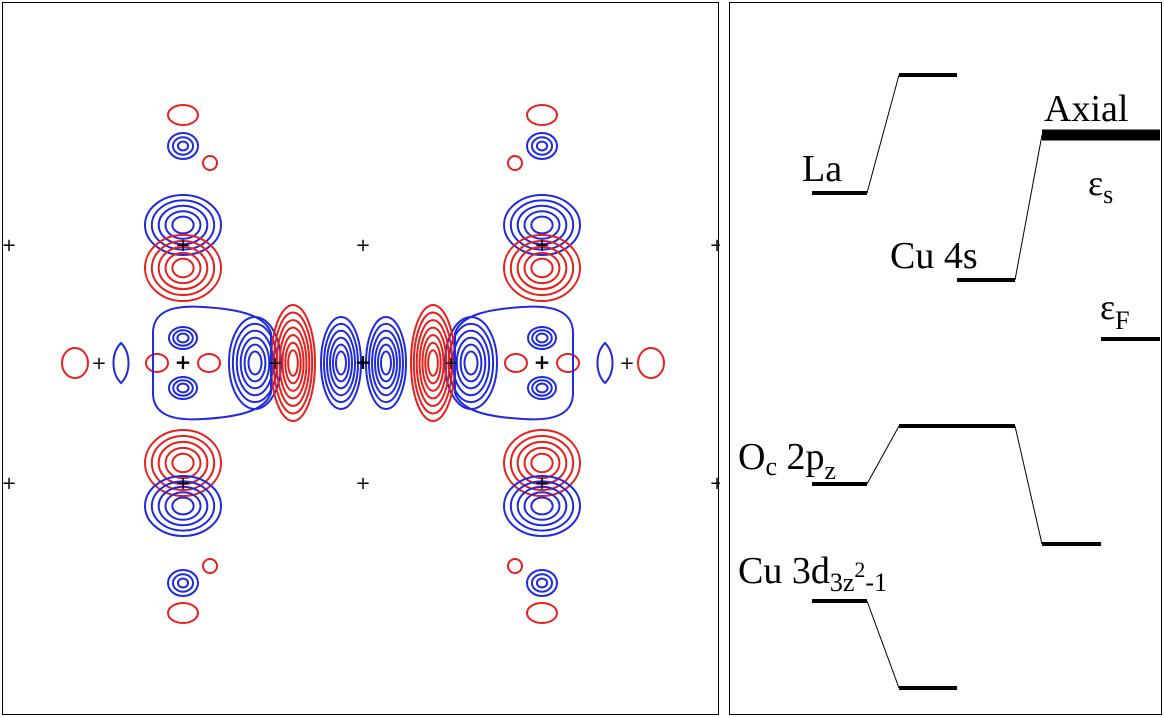  I want to click on label-cu3d: Cu 3d3z2-1, so click(812, 573).